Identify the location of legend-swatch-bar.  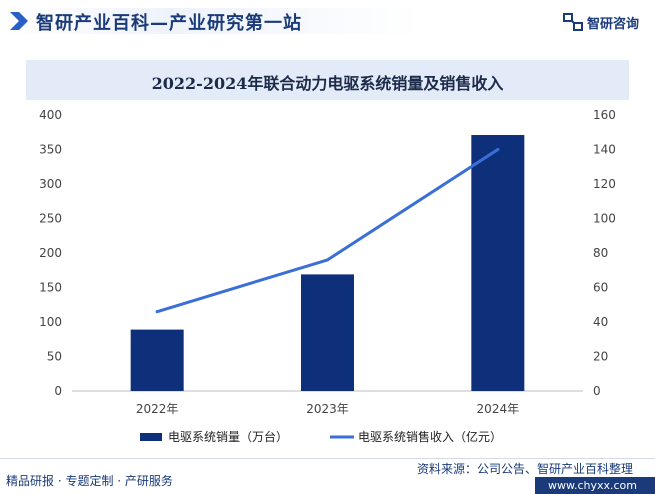
(151, 437).